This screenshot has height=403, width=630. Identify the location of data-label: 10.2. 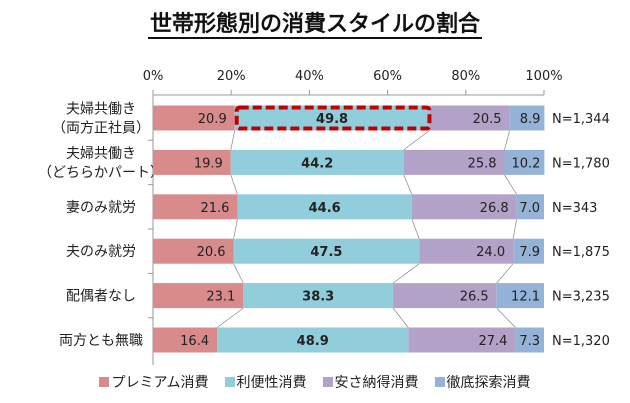
(525, 163).